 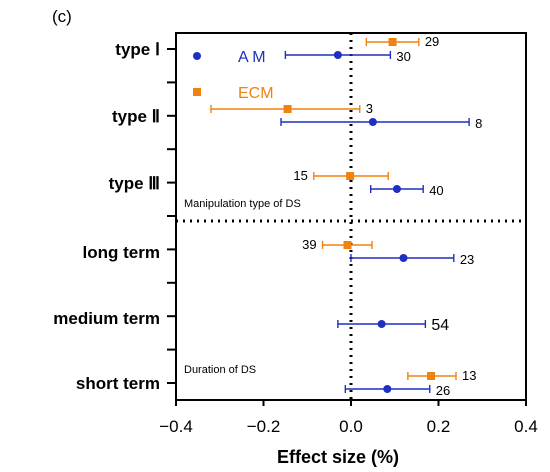 I want to click on x-tick-label: −0.2, so click(x=264, y=426).